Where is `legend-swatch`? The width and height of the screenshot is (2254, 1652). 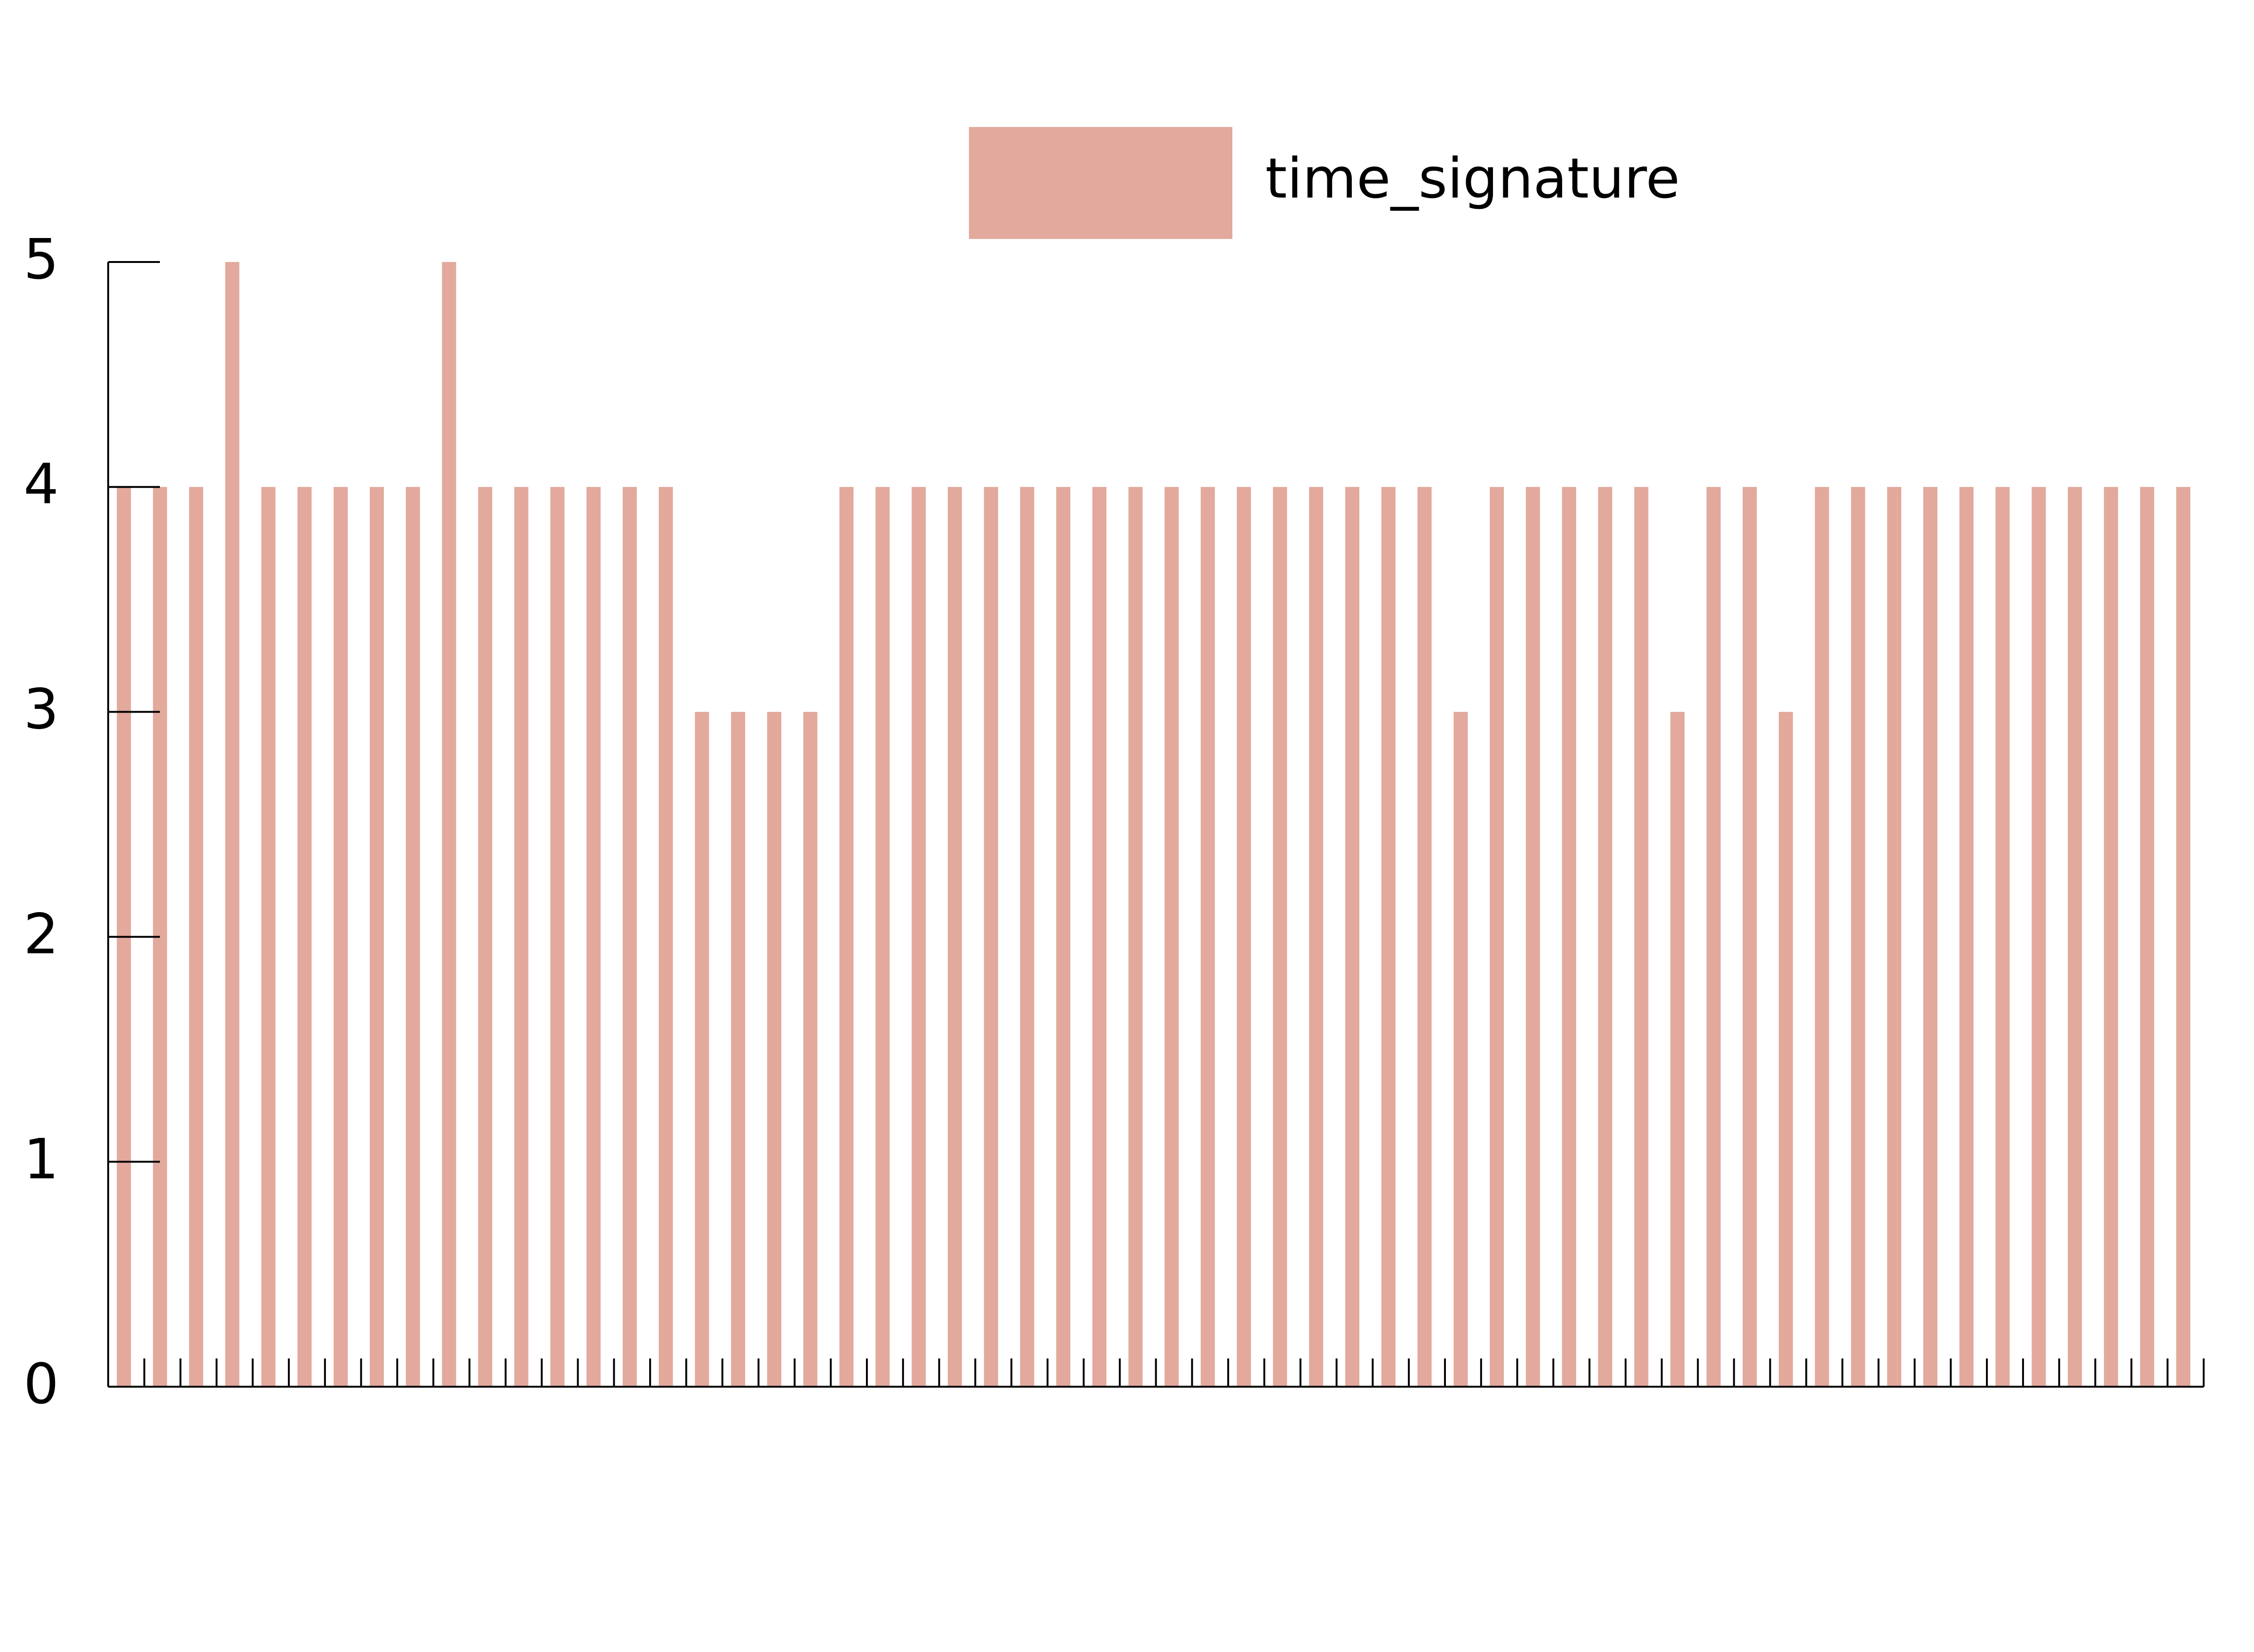
legend-swatch is located at coordinates (1100, 183).